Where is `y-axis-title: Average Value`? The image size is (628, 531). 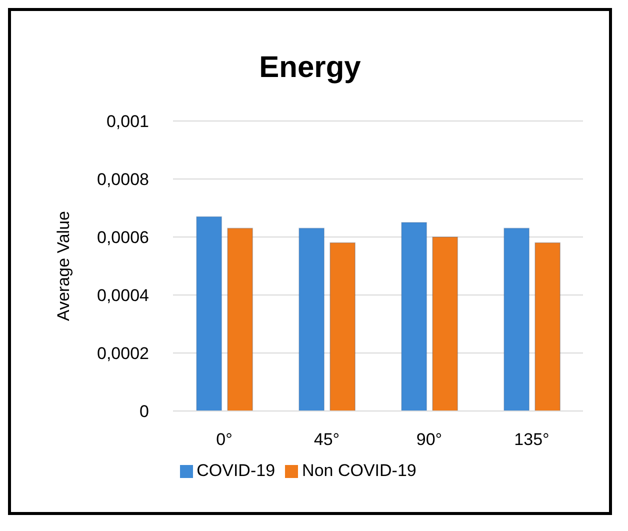 y-axis-title: Average Value is located at coordinates (64, 266).